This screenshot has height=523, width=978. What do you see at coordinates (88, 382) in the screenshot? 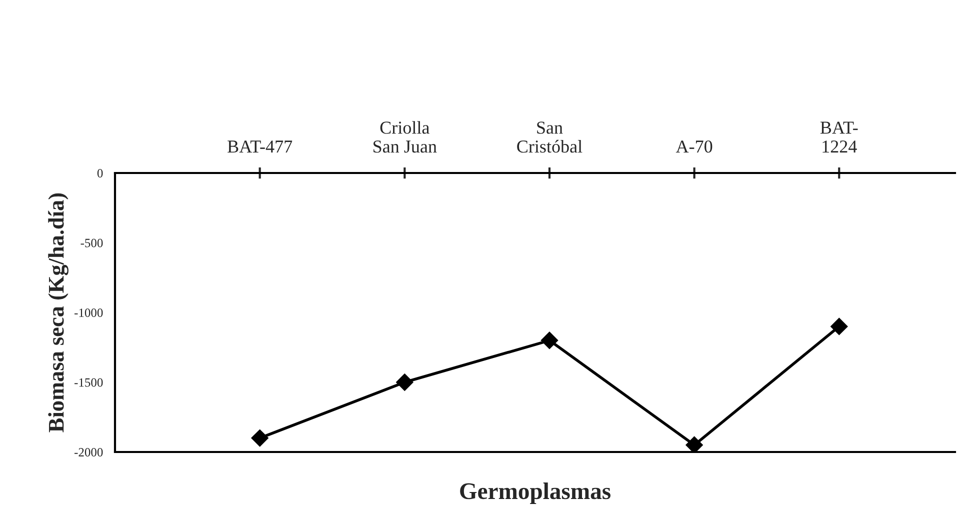
I see `y-tick-label: -1500` at bounding box center [88, 382].